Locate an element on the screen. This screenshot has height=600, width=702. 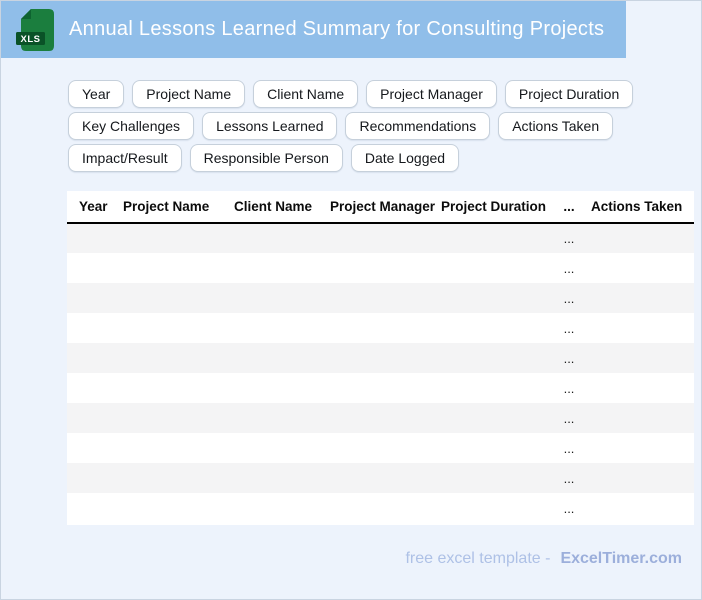
chip-project-manager: Project Manager is located at coordinates (431, 94).